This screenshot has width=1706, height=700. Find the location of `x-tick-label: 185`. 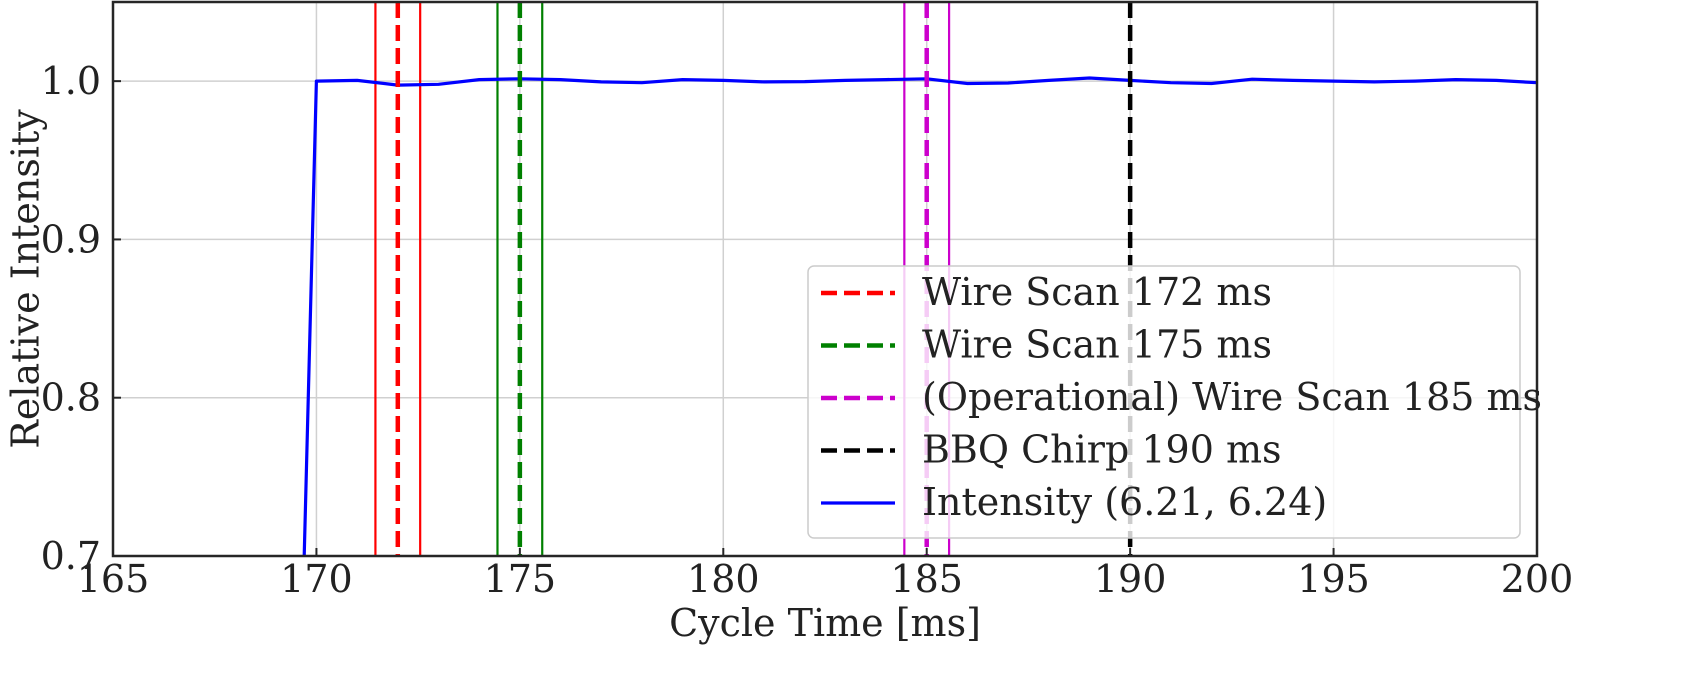

x-tick-label: 185 is located at coordinates (926, 579).